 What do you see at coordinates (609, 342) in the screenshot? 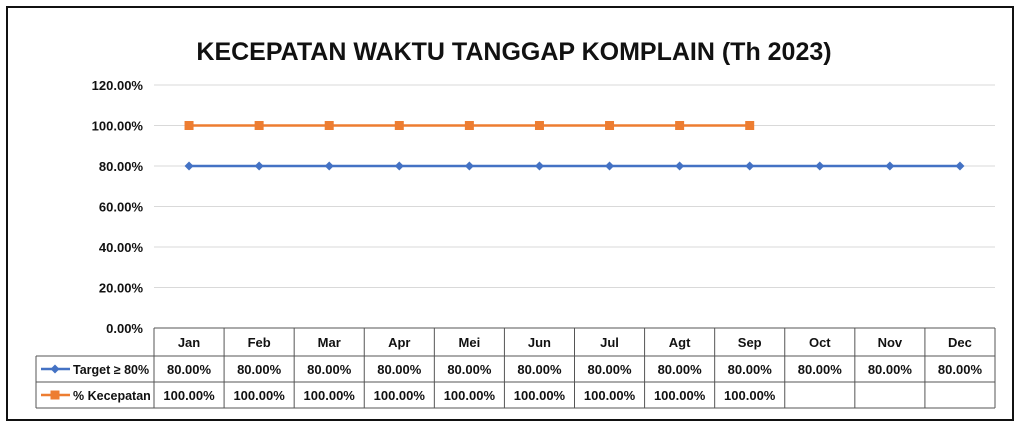
I see `x-category-label: Jul` at bounding box center [609, 342].